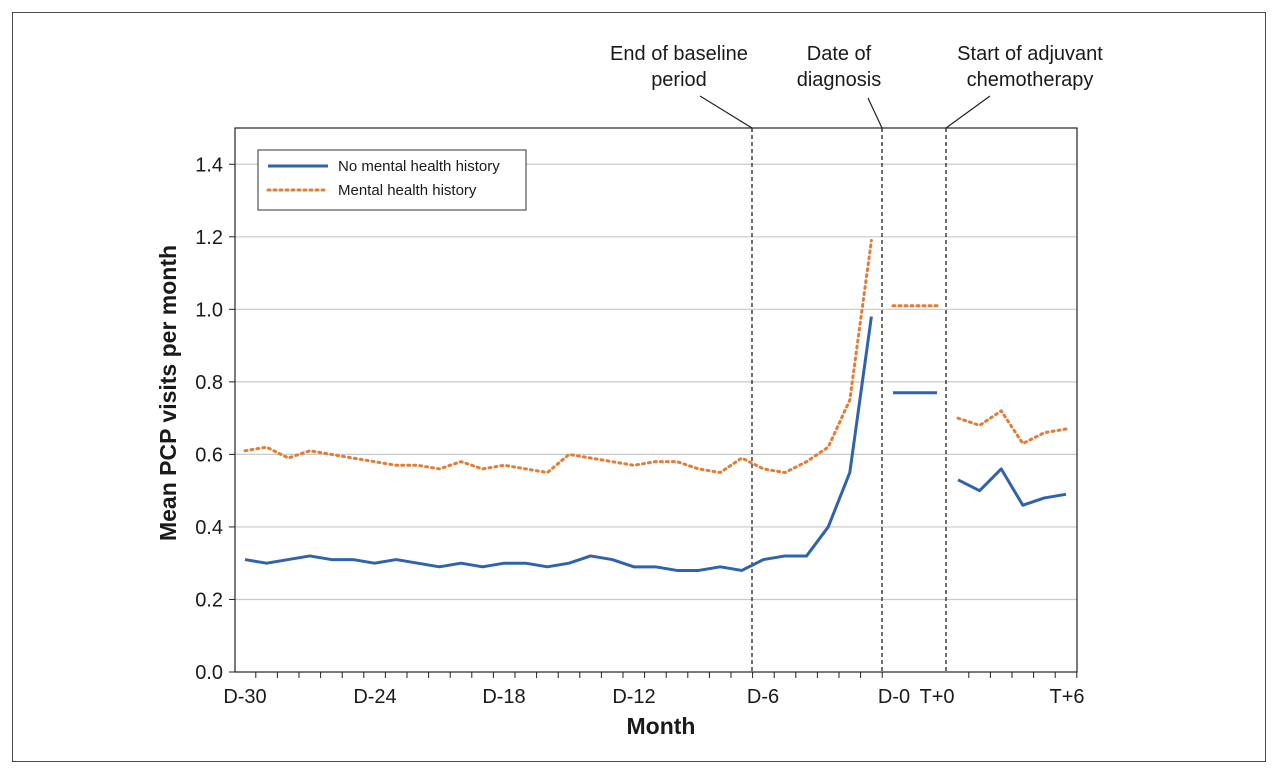 The image size is (1280, 776). I want to click on y-tick-label: 1.0, so click(209, 310).